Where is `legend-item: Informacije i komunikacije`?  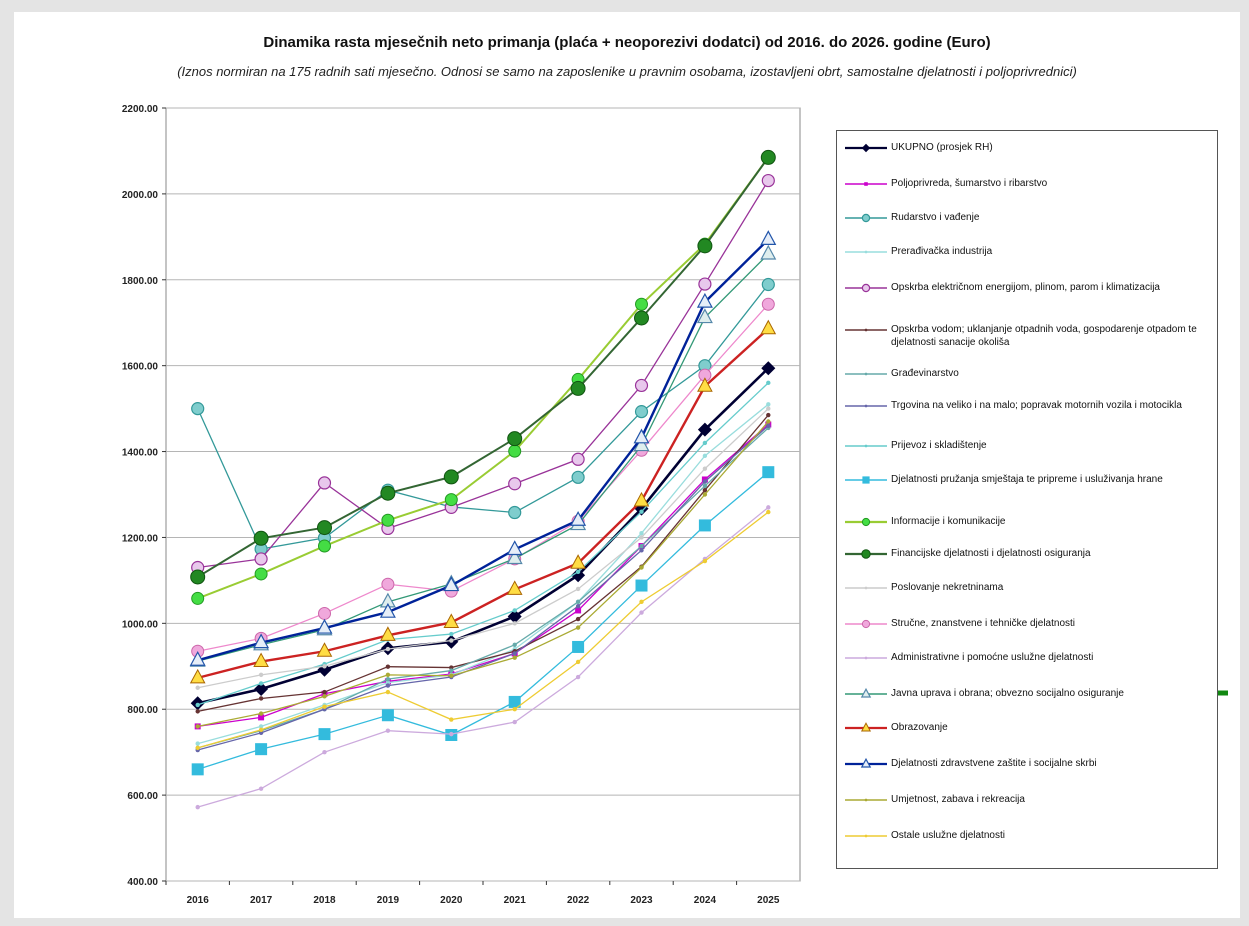 legend-item: Informacije i komunikacije is located at coordinates (1026, 522).